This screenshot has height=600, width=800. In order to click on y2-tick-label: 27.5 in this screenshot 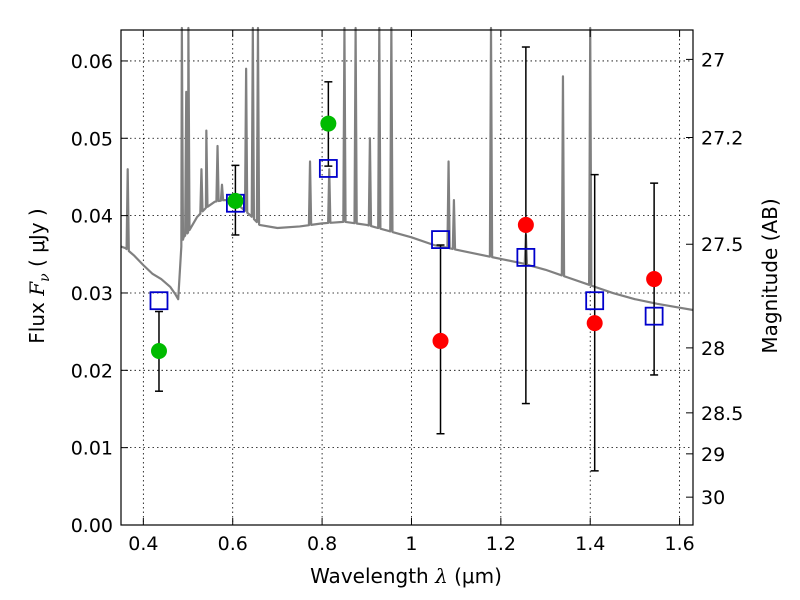, I will do `click(722, 245)`.